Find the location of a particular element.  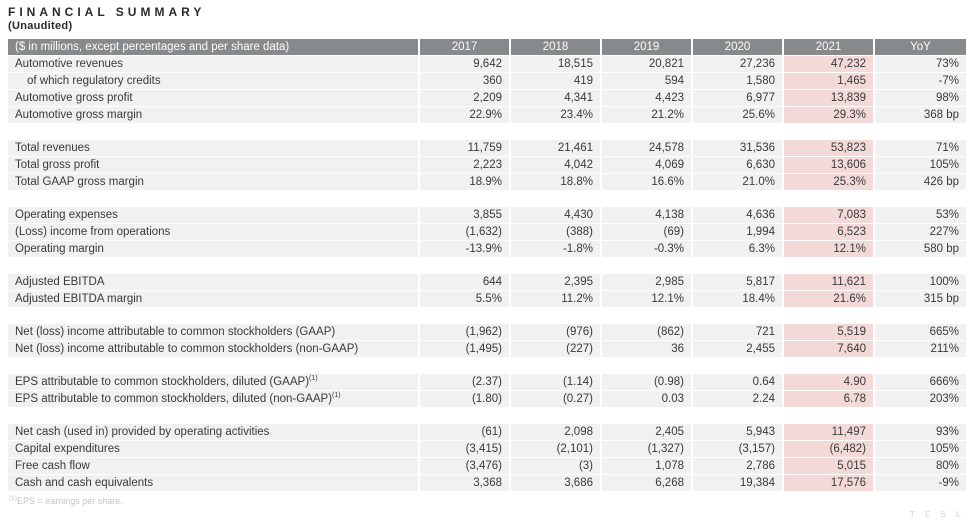

cell-2020: 4,636 is located at coordinates (738, 215).